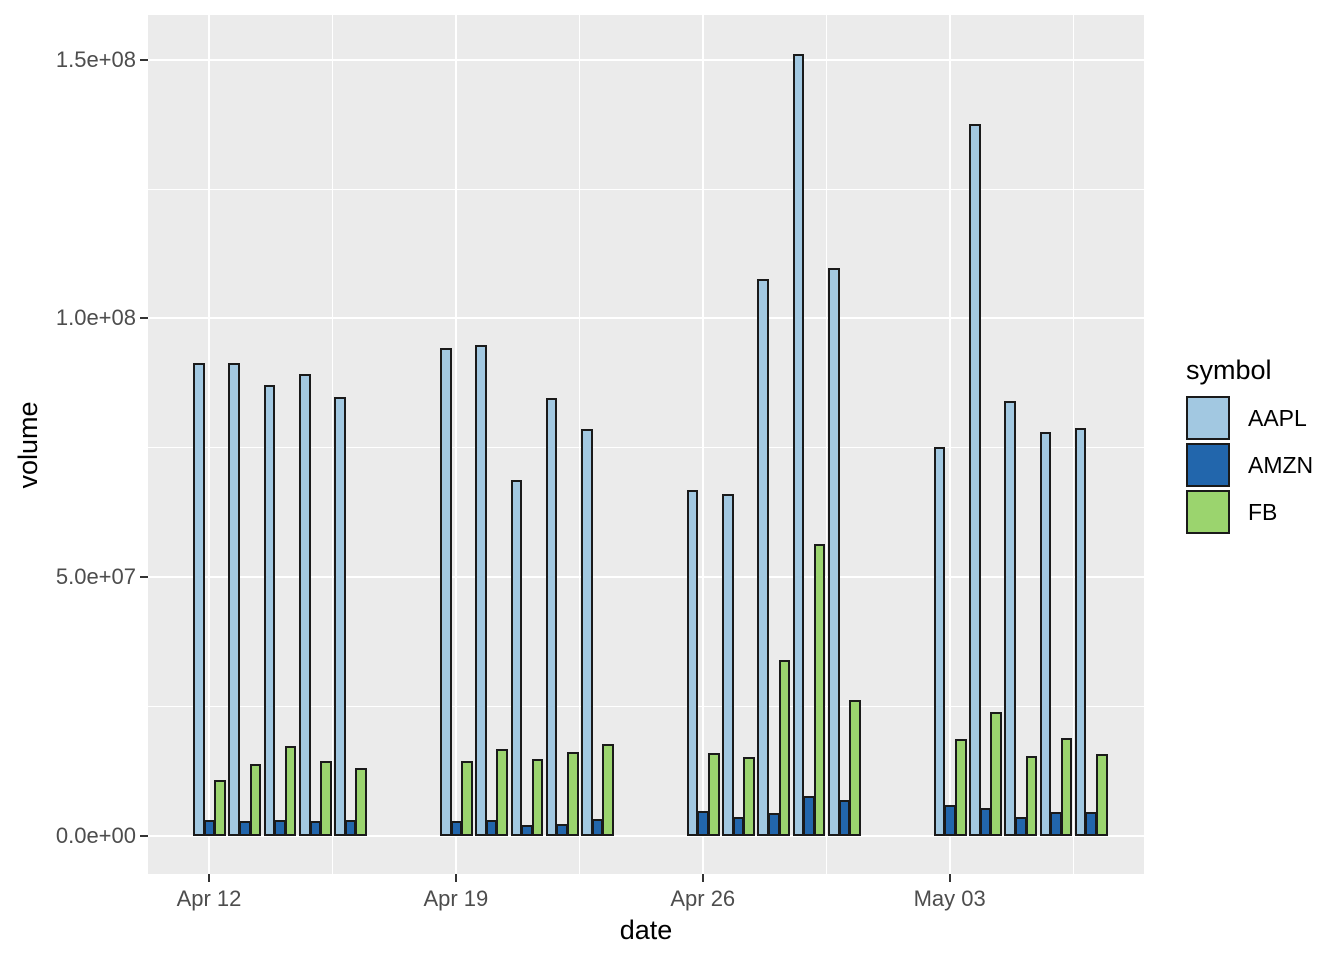  I want to click on y-tick-label: 1.0e+08, so click(95, 318).